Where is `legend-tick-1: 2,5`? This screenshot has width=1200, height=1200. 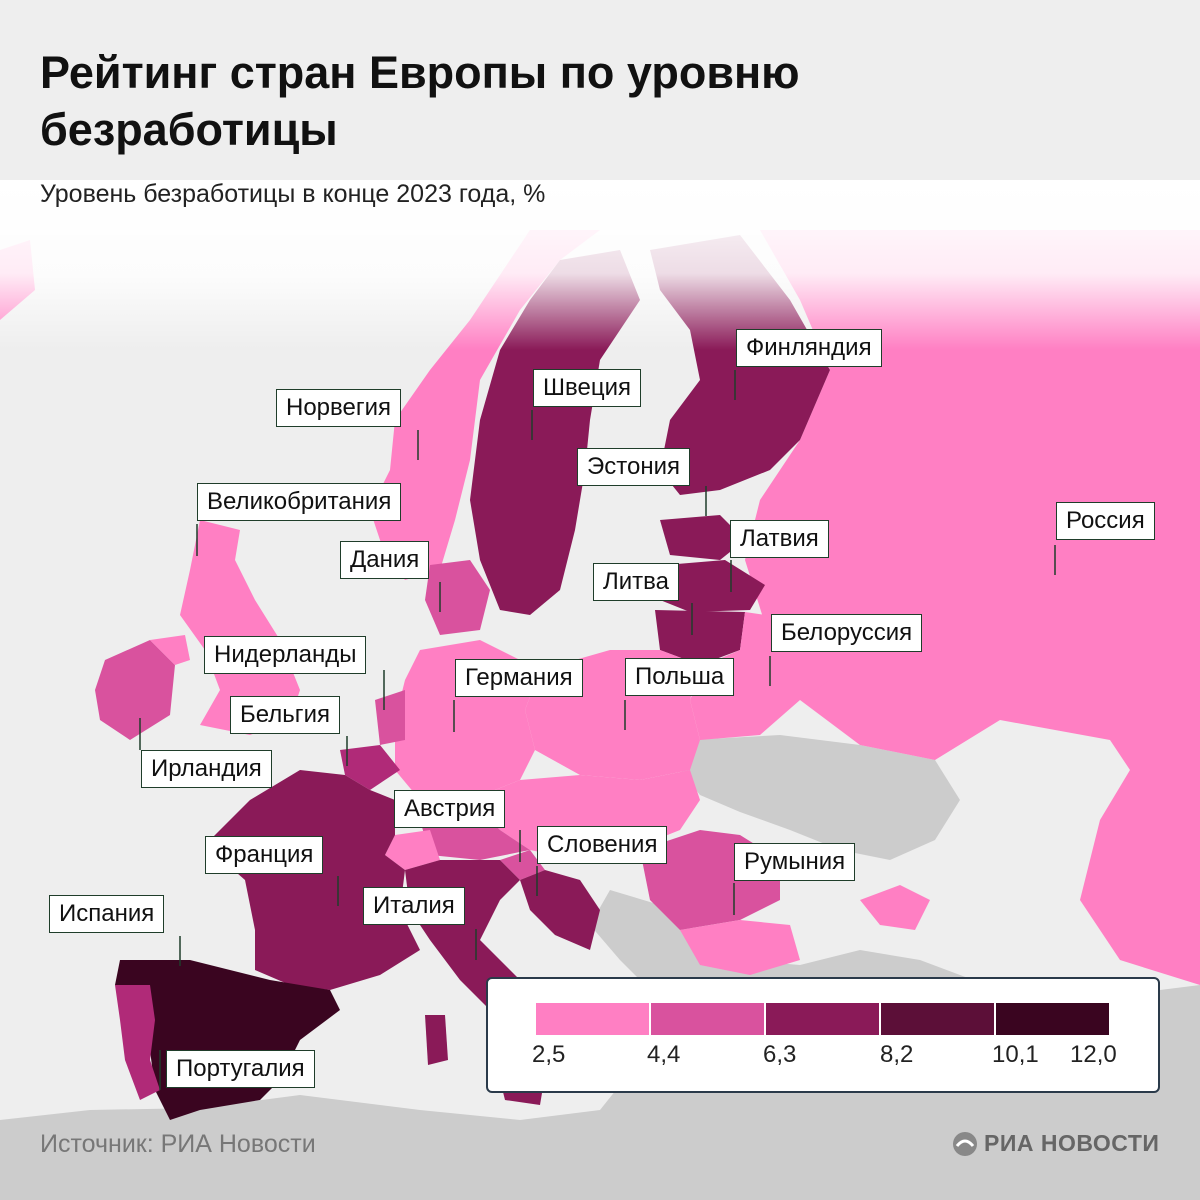 legend-tick-1: 2,5 is located at coordinates (549, 1054).